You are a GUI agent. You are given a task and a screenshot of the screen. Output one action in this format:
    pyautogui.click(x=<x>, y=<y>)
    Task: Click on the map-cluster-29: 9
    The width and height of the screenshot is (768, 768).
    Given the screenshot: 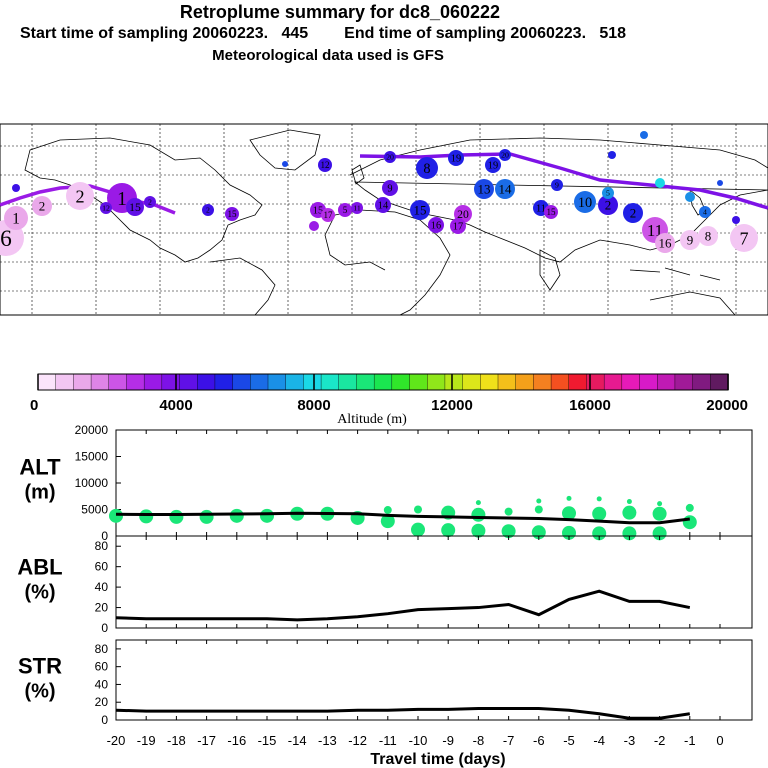 What is the action you would take?
    pyautogui.click(x=557, y=185)
    